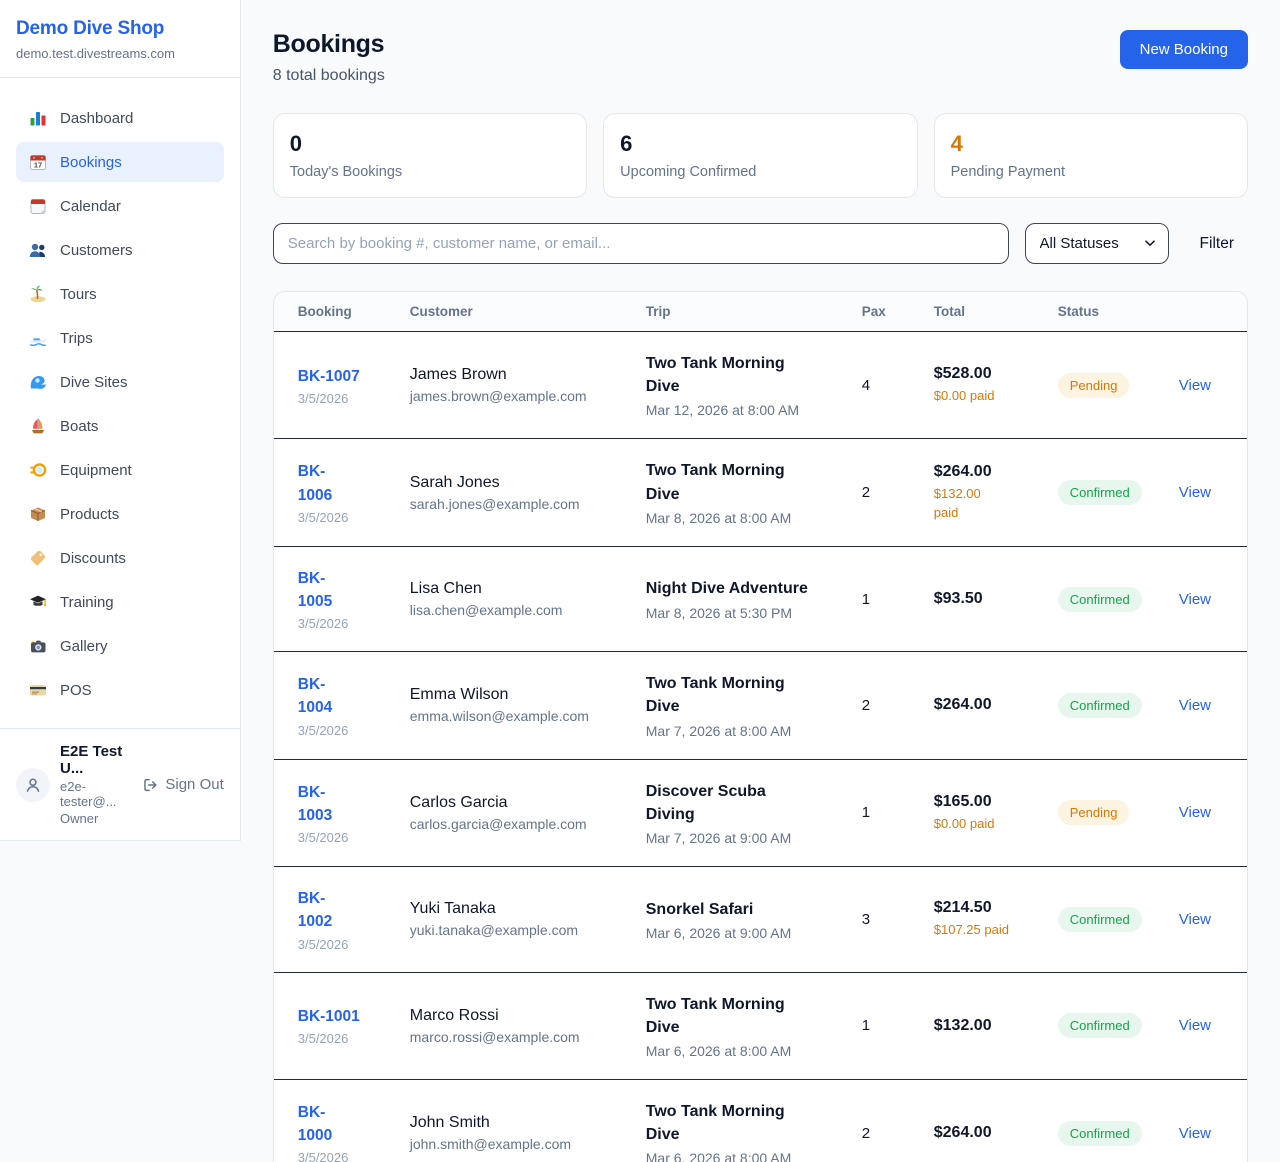 This screenshot has height=1162, width=1280. I want to click on booking-id-link: BK- 1005, so click(315, 589).